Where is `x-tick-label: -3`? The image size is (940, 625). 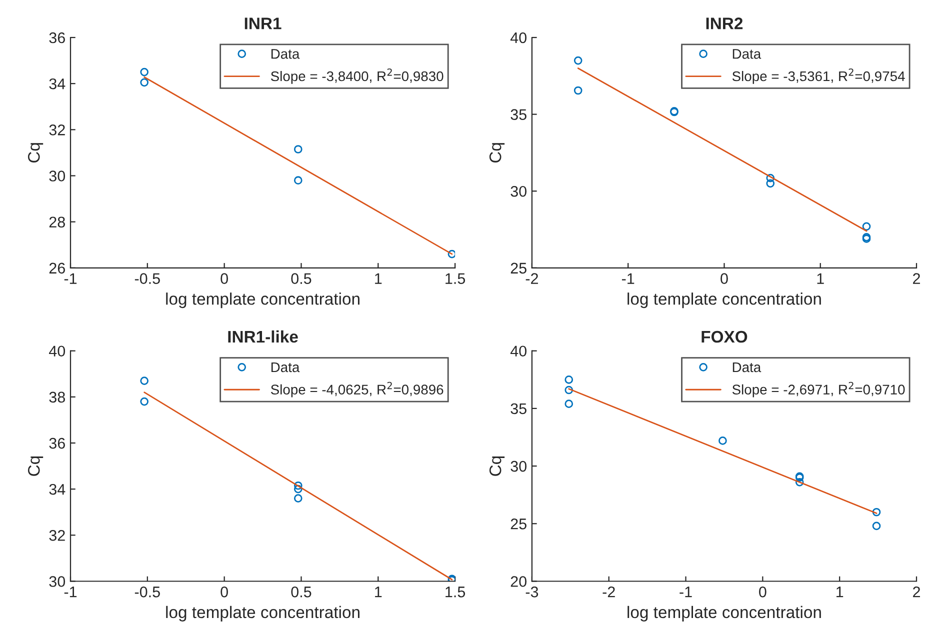 x-tick-label: -3 is located at coordinates (532, 592).